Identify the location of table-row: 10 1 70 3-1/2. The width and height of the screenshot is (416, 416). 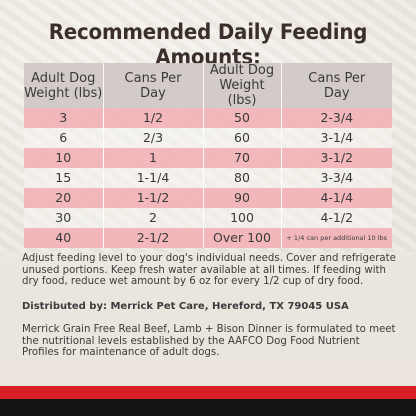
(208, 158).